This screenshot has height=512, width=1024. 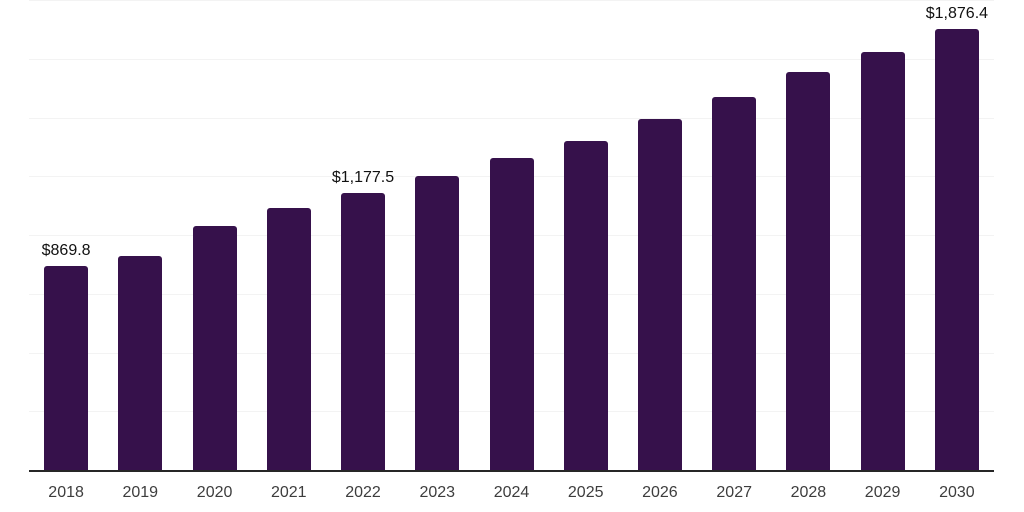 What do you see at coordinates (660, 294) in the screenshot?
I see `bar-2026` at bounding box center [660, 294].